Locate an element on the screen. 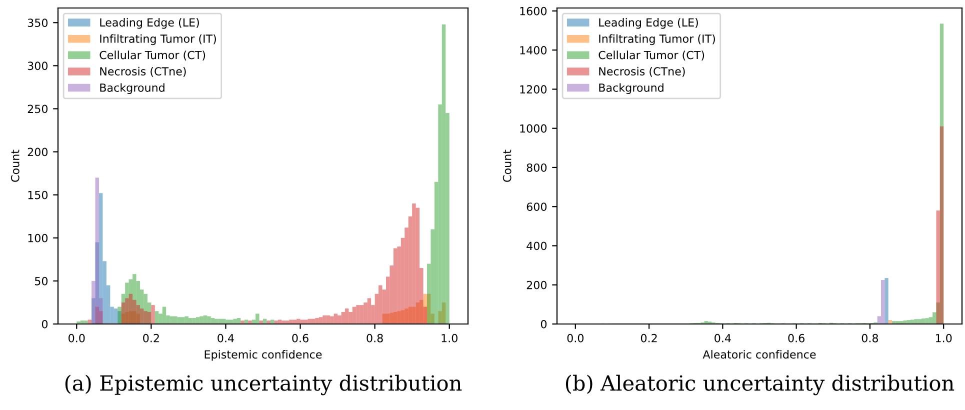 The image size is (965, 410). y-tick-label: 1600 is located at coordinates (533, 11).